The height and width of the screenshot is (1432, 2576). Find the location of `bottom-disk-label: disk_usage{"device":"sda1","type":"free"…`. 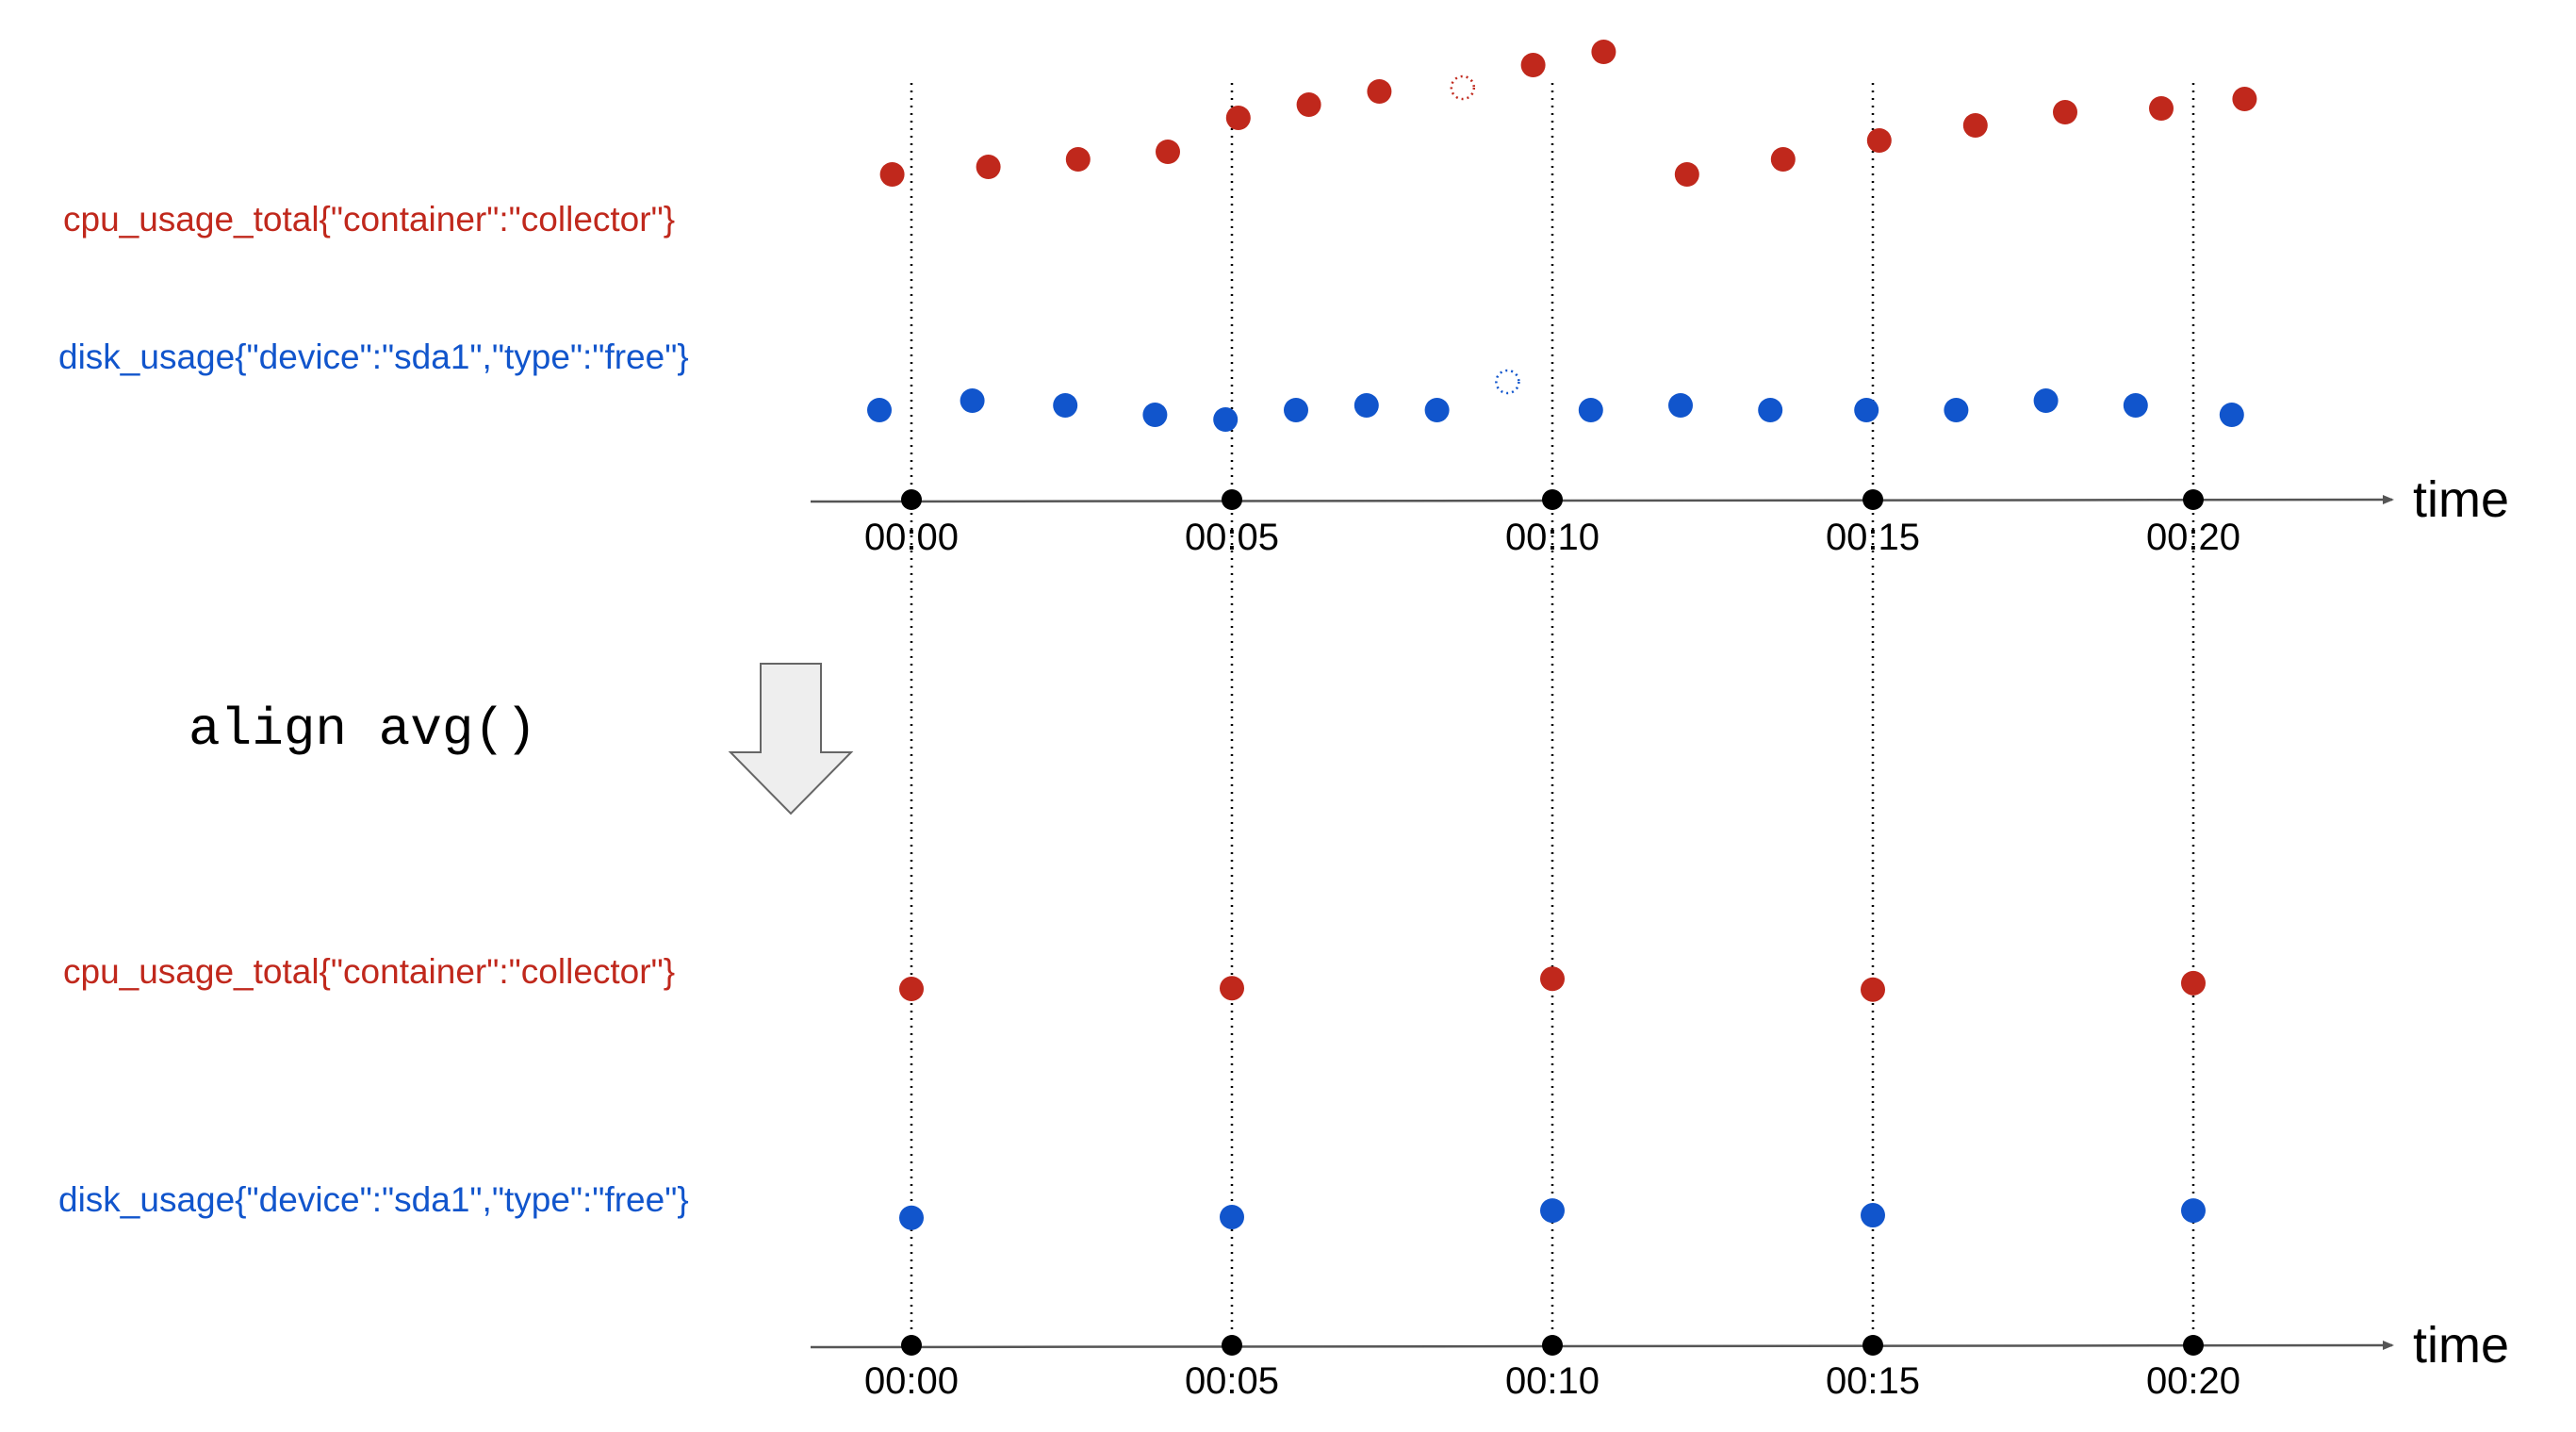

bottom-disk-label: disk_usage{"device":"sda1","type":"free"… is located at coordinates (373, 1199).